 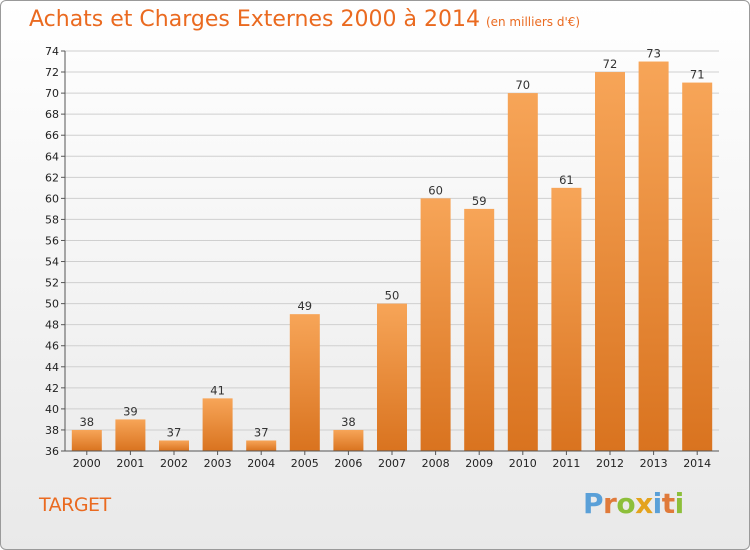 I want to click on x-tick-label: 2005, so click(x=305, y=463).